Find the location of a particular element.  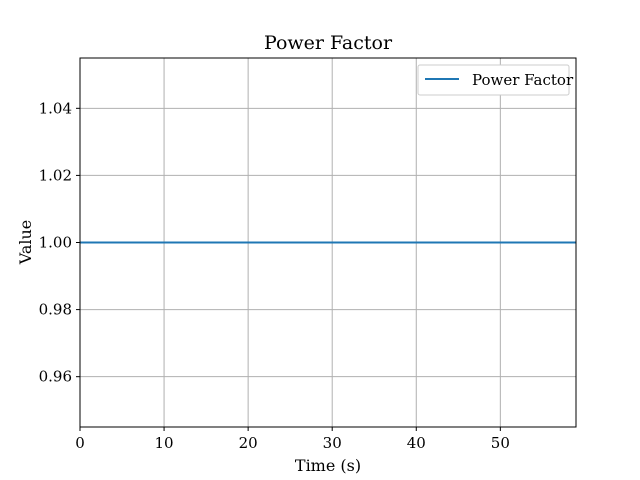

legend-box is located at coordinates (493, 80).